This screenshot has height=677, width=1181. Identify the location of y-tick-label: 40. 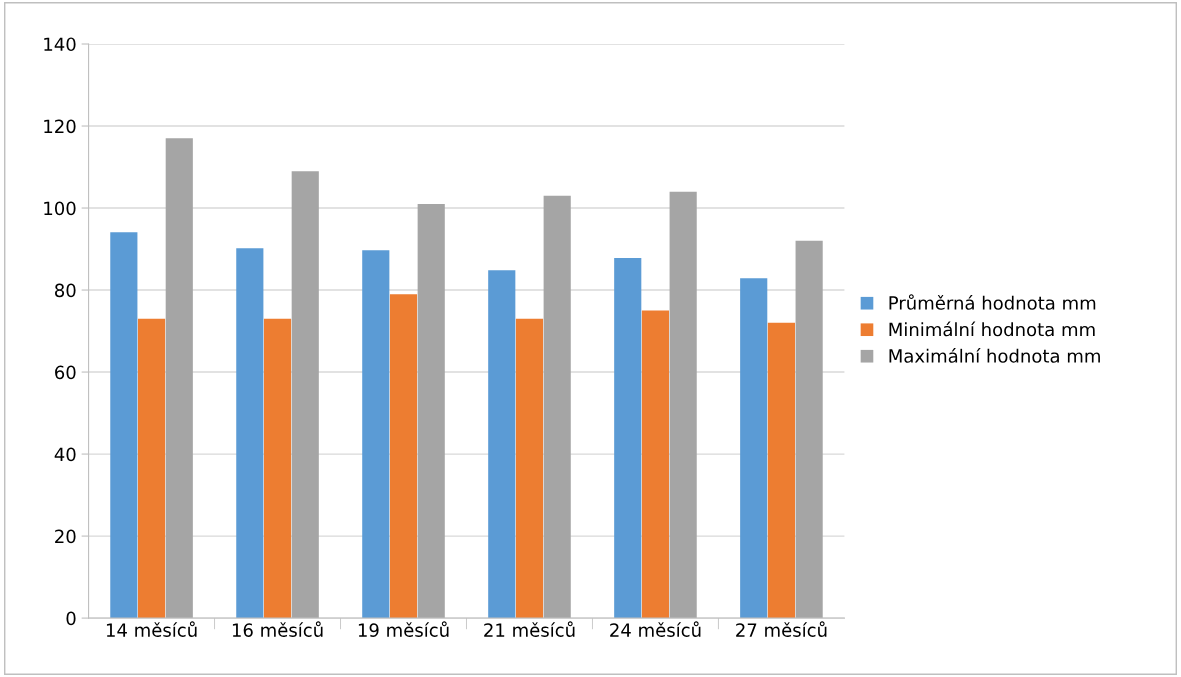
(65, 454).